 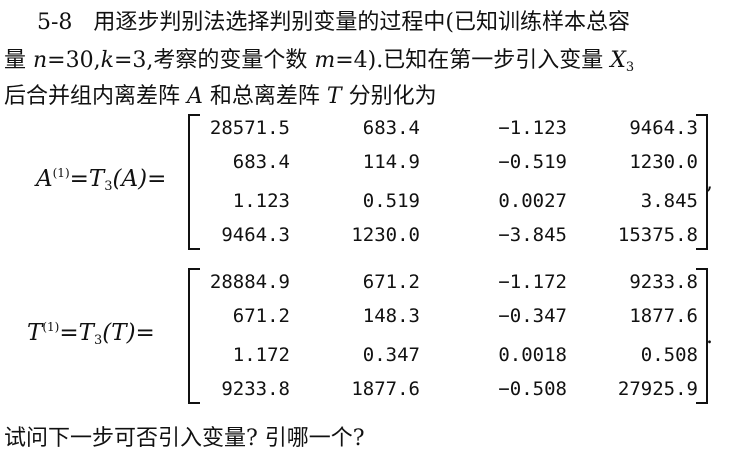 What do you see at coordinates (230, 128) in the screenshot?
I see `matrix-a-cell: 28571.5` at bounding box center [230, 128].